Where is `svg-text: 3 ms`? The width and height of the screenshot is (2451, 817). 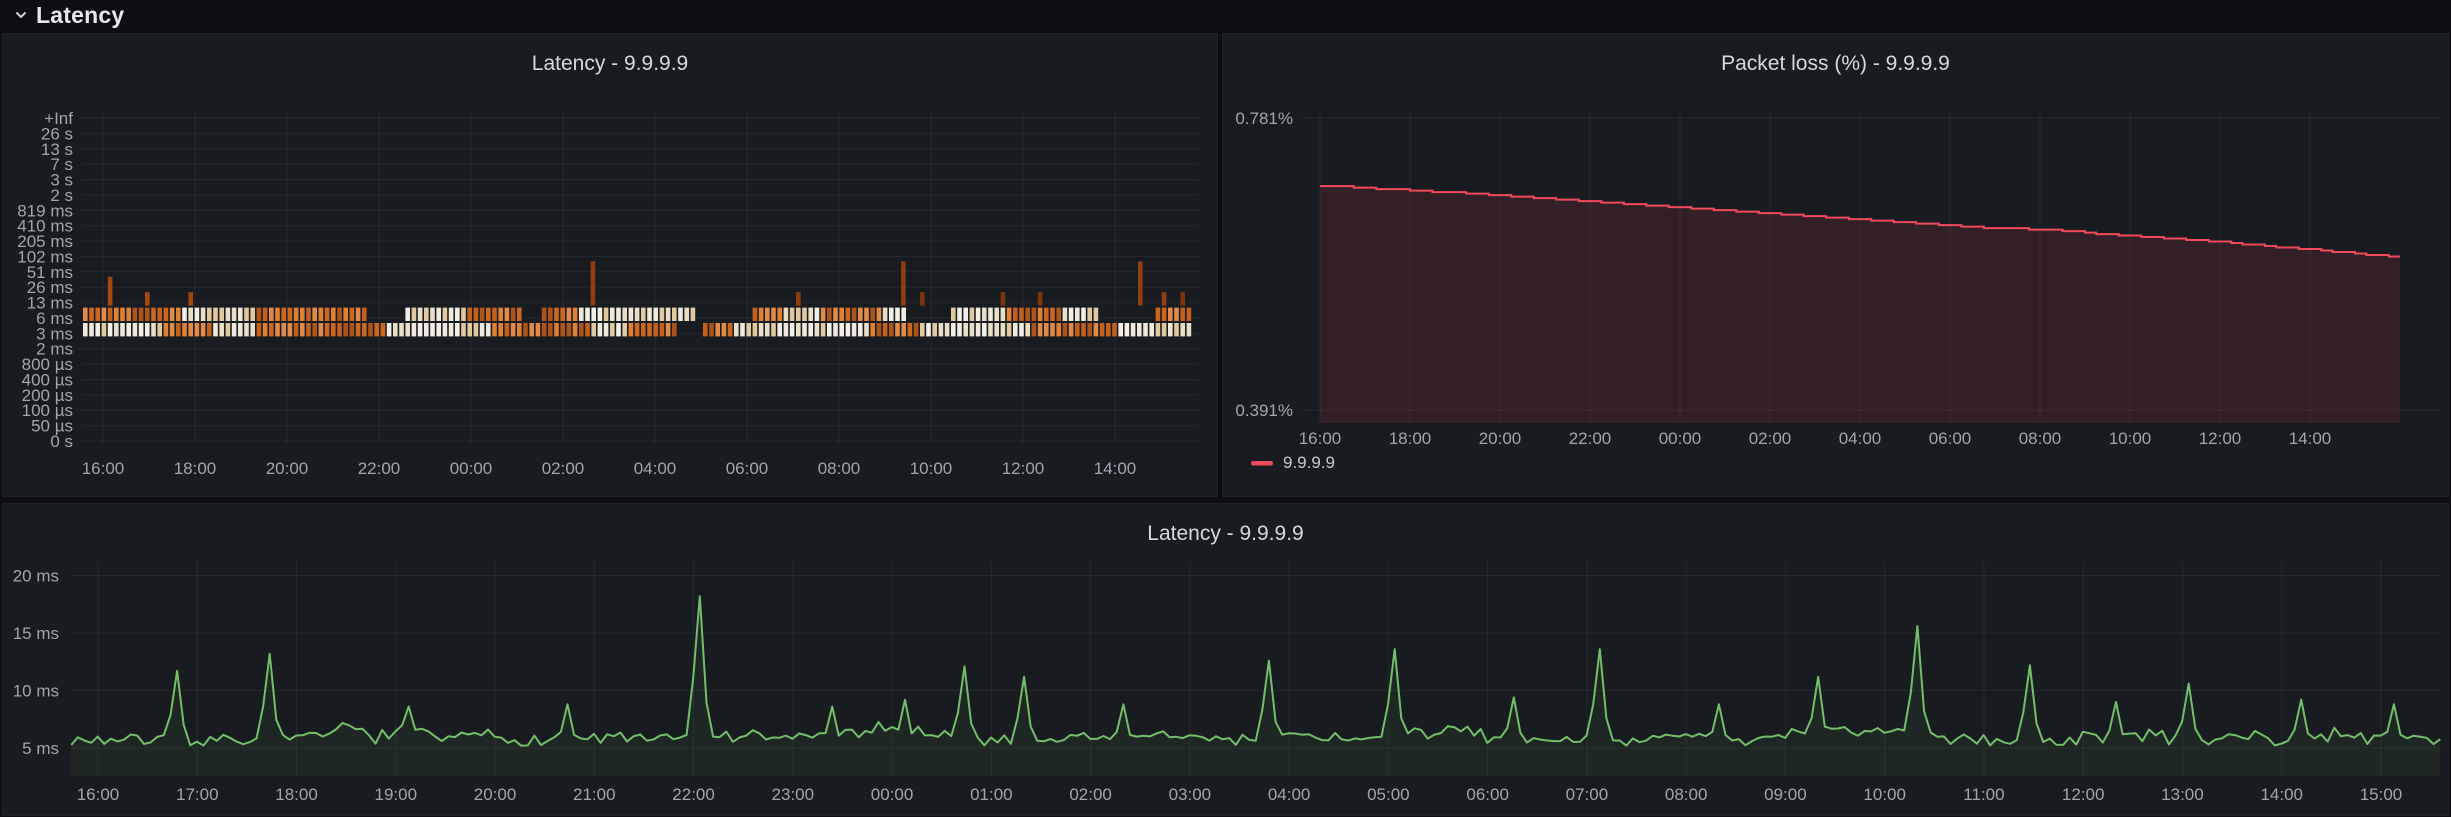
svg-text: 3 ms is located at coordinates (54, 333).